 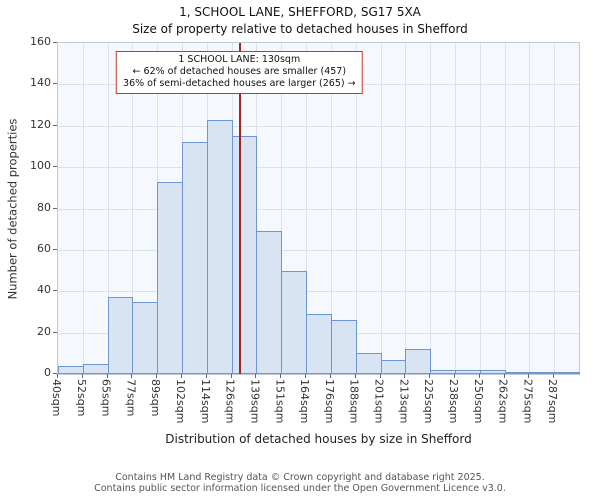 I want to click on x-tick-label: 151sqm, so click(x=280, y=401).